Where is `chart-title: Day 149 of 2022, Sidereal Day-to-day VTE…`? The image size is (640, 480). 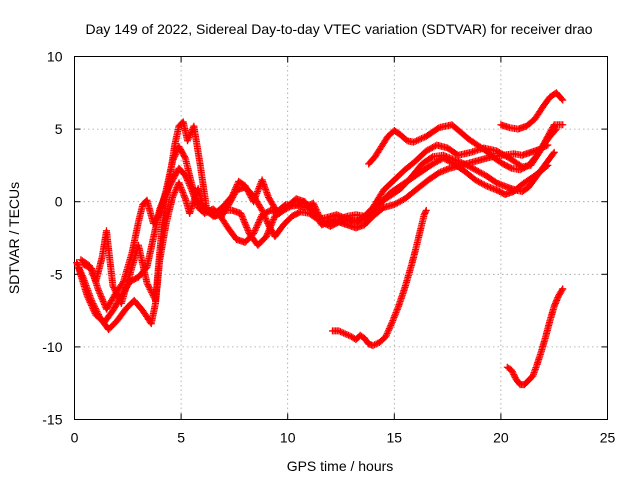 chart-title: Day 149 of 2022, Sidereal Day-to-day VTE… is located at coordinates (338, 29).